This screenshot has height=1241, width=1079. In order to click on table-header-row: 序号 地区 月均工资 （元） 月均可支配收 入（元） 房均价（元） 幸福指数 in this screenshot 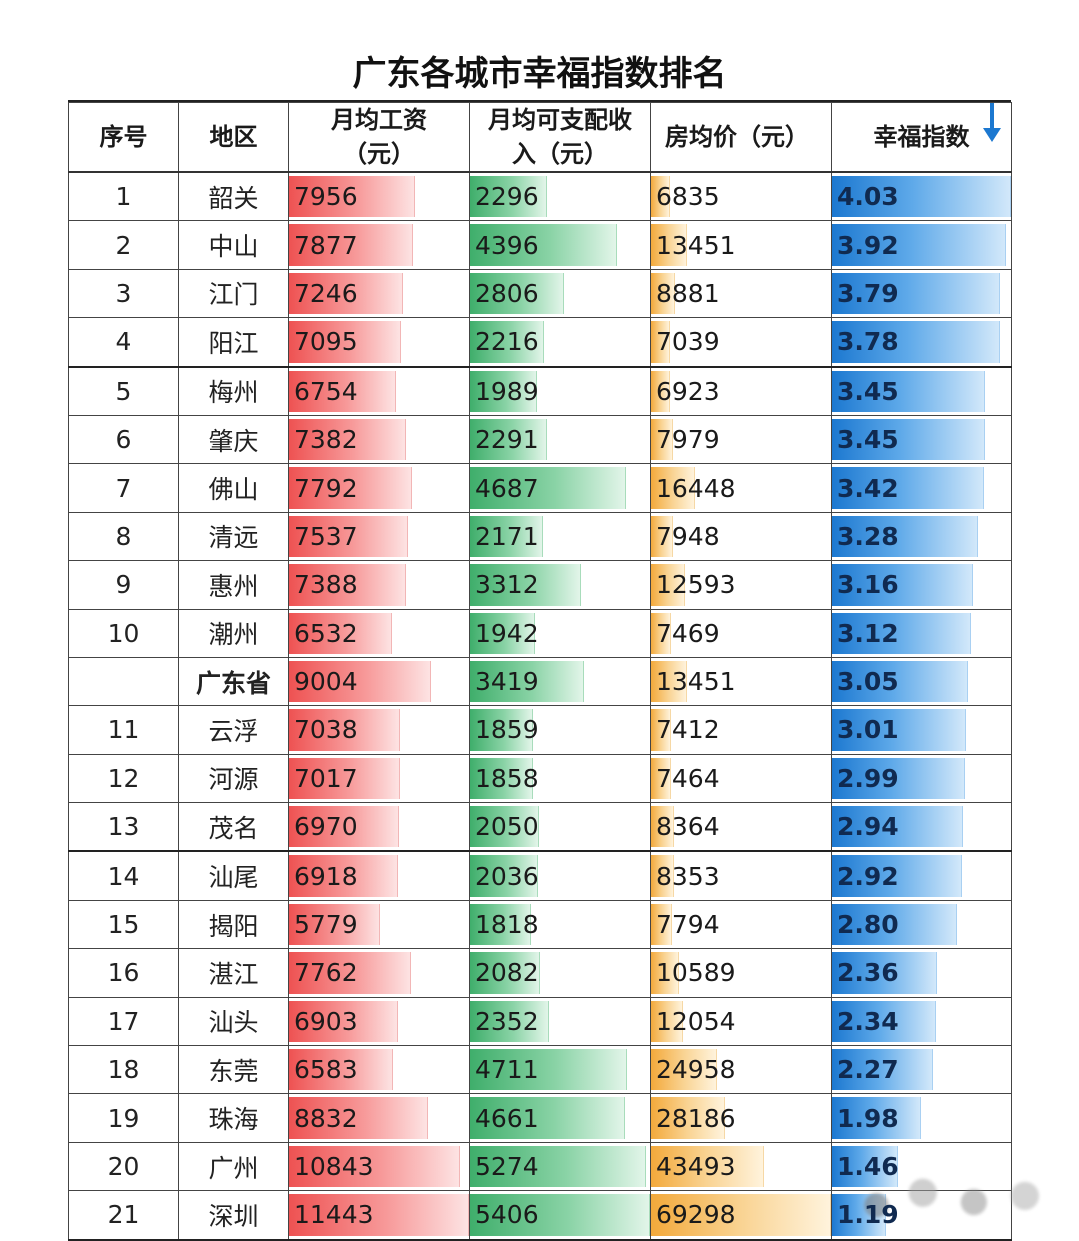, I will do `click(540, 137)`.